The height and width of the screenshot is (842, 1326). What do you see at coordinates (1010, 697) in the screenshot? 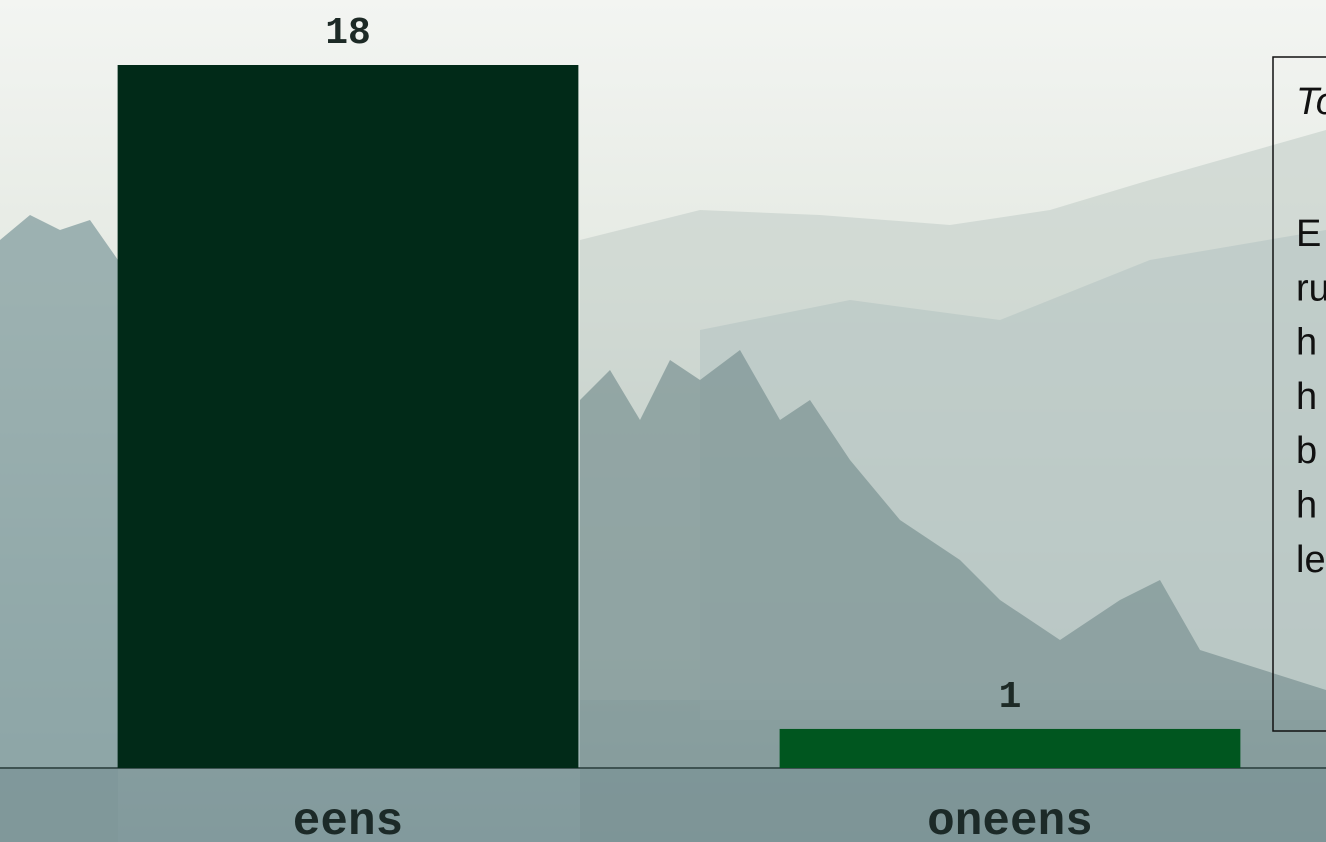
I see `value-label: 1` at bounding box center [1010, 697].